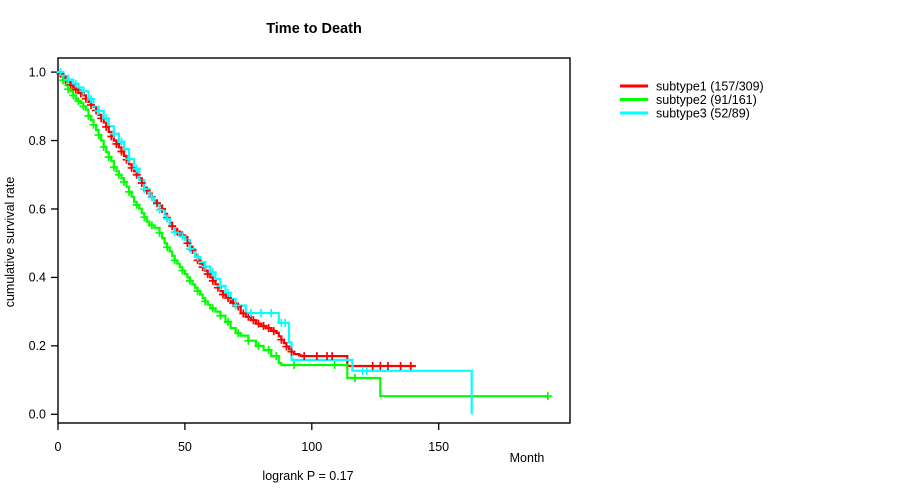 The image size is (900, 500). Describe the element at coordinates (527, 458) in the screenshot. I see `x-axis-label: Month` at that location.